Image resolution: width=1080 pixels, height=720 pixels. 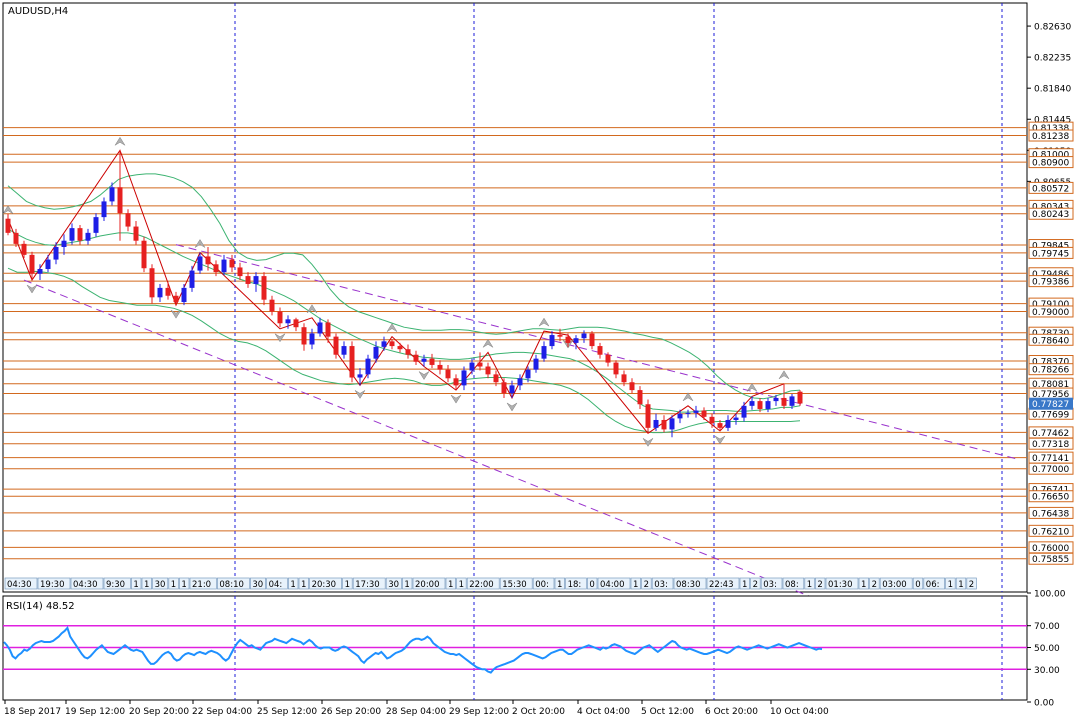 I want to click on level-tag-label: 0.79745, so click(x=1050, y=254).